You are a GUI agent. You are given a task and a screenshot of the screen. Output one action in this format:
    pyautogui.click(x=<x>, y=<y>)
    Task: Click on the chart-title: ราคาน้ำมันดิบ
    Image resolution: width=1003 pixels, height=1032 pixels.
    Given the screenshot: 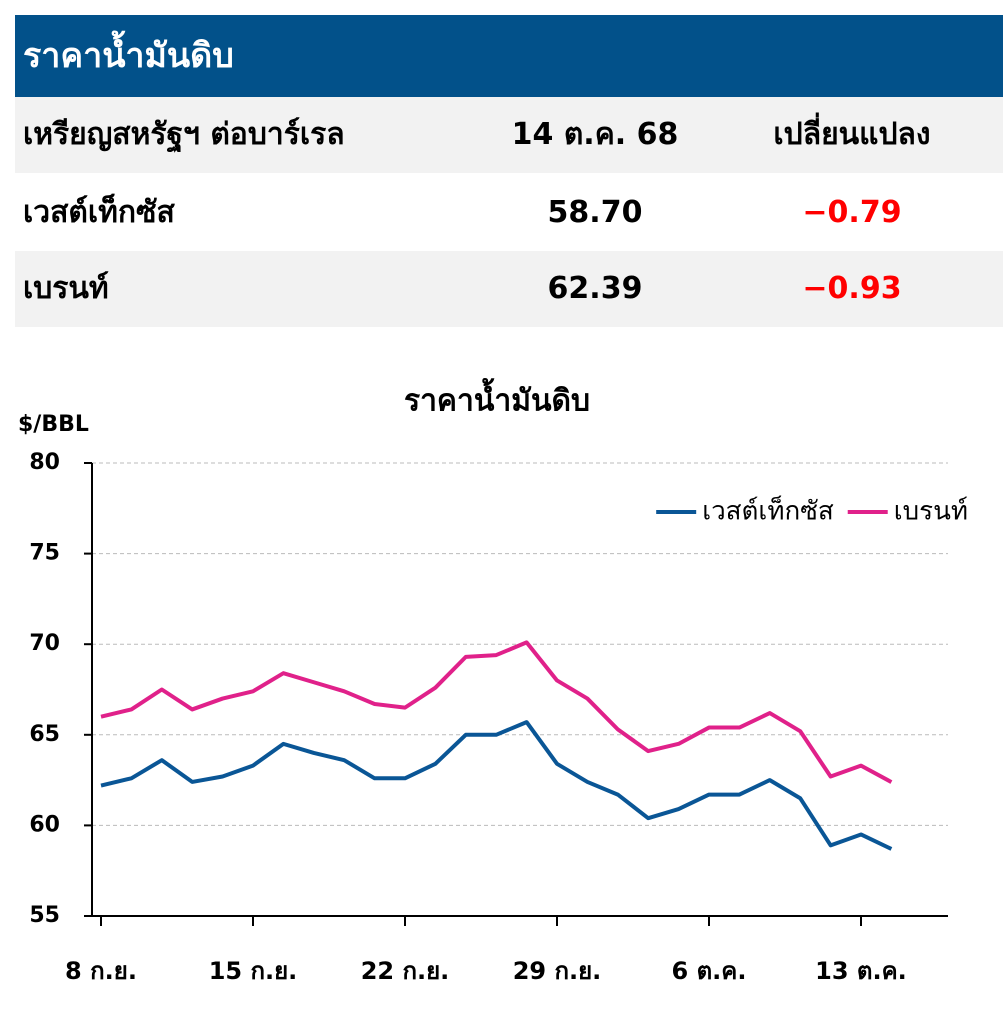 What is the action you would take?
    pyautogui.click(x=497, y=398)
    